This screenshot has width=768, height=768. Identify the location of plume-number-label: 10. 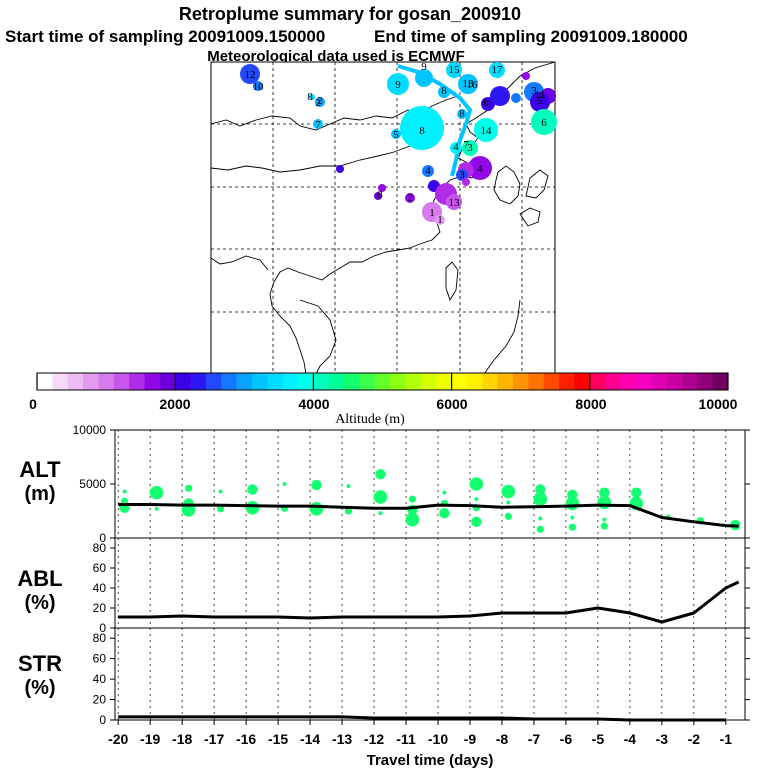
(259, 87).